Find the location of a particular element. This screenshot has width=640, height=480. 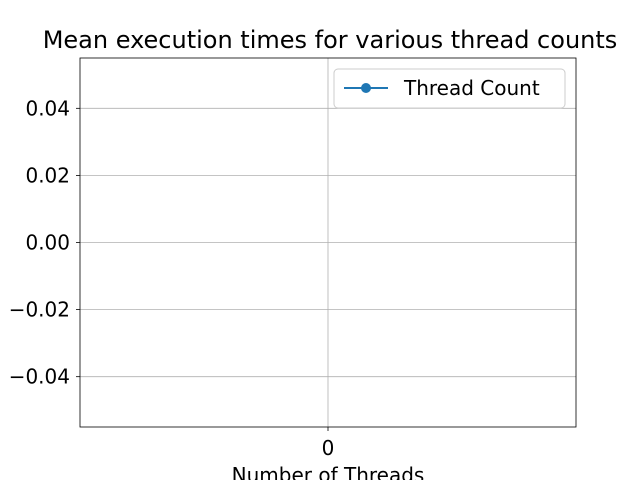

y-tick-label: 0.04 is located at coordinates (47, 108).